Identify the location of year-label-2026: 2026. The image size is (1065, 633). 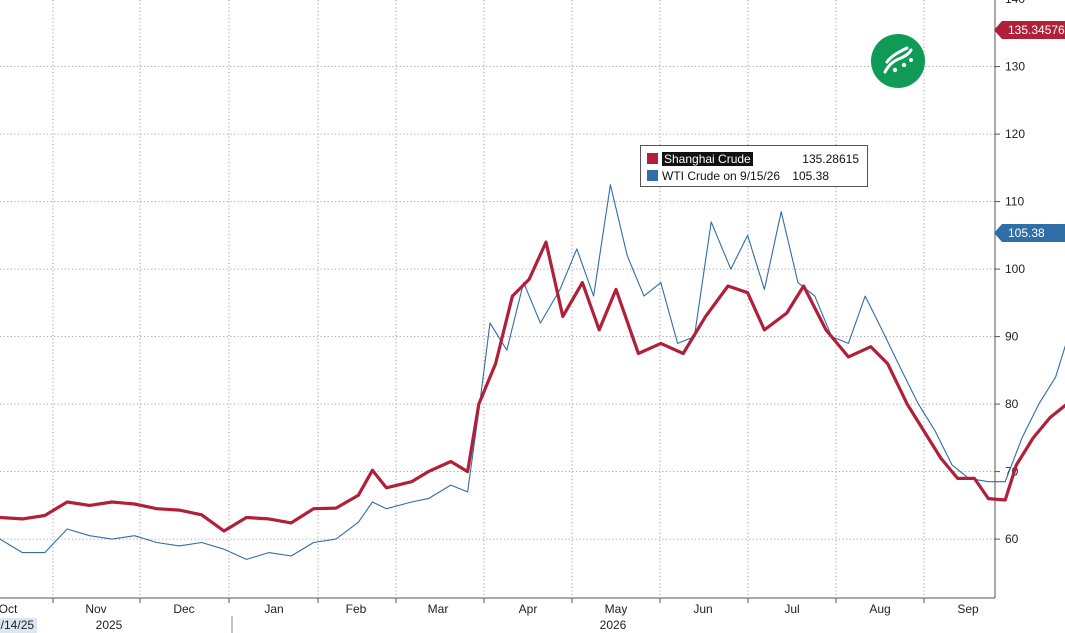
(613, 625).